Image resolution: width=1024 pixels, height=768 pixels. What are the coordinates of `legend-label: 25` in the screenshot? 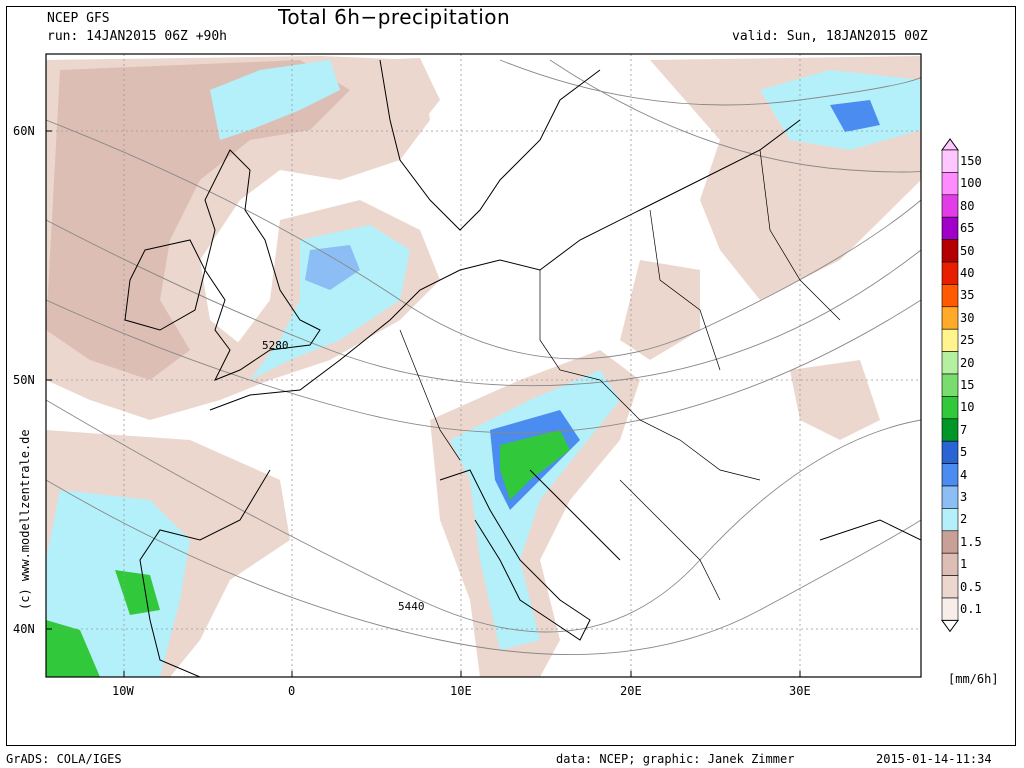 It's located at (967, 340).